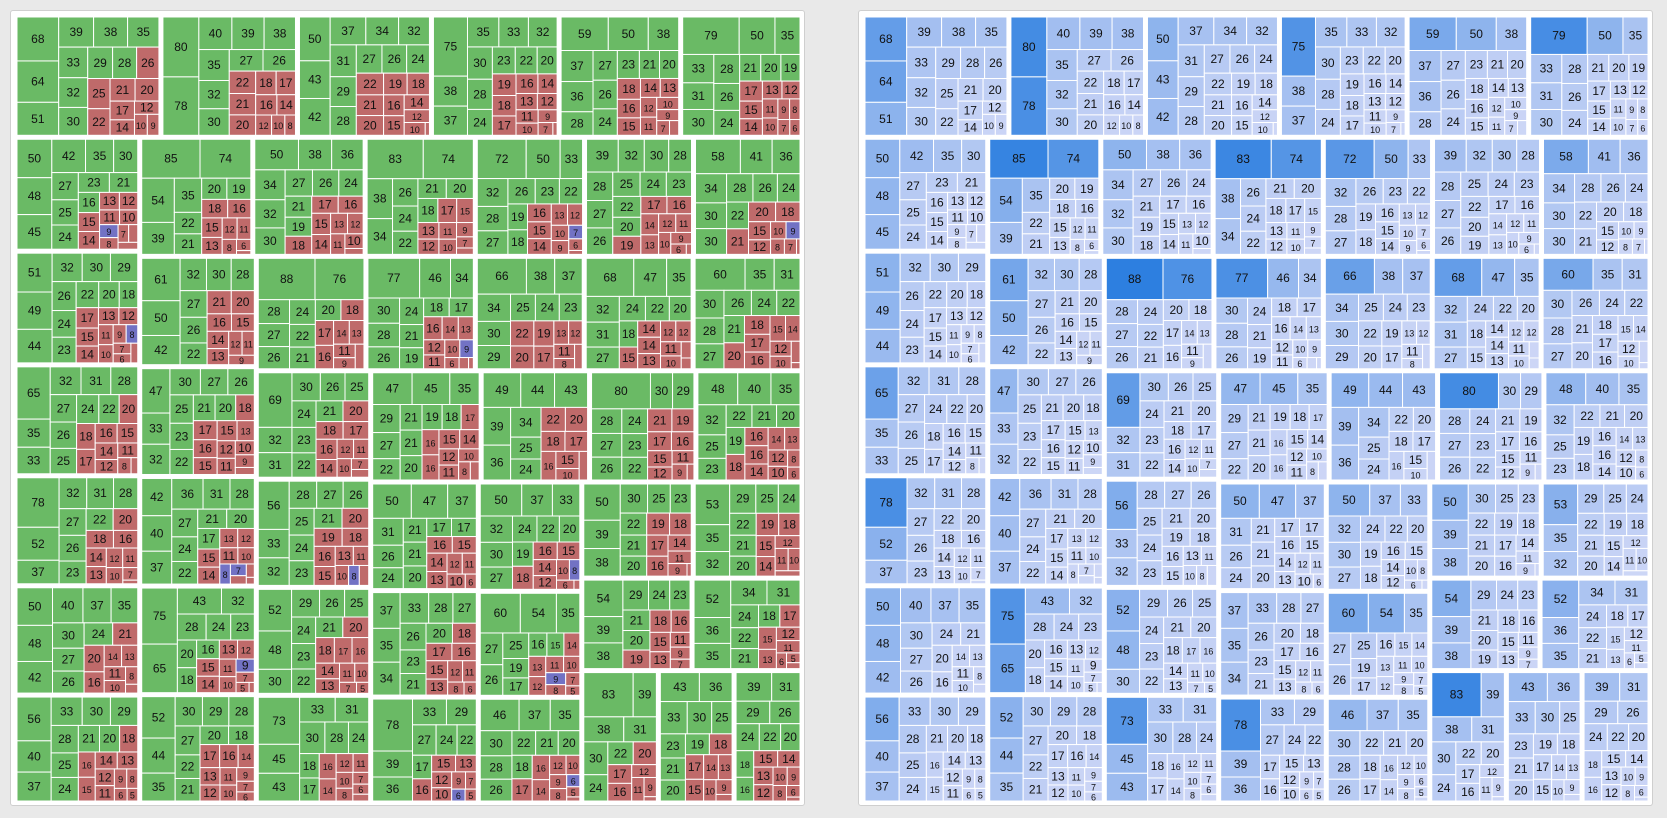  I want to click on treemap-cell-label: 54, so click(539, 613).